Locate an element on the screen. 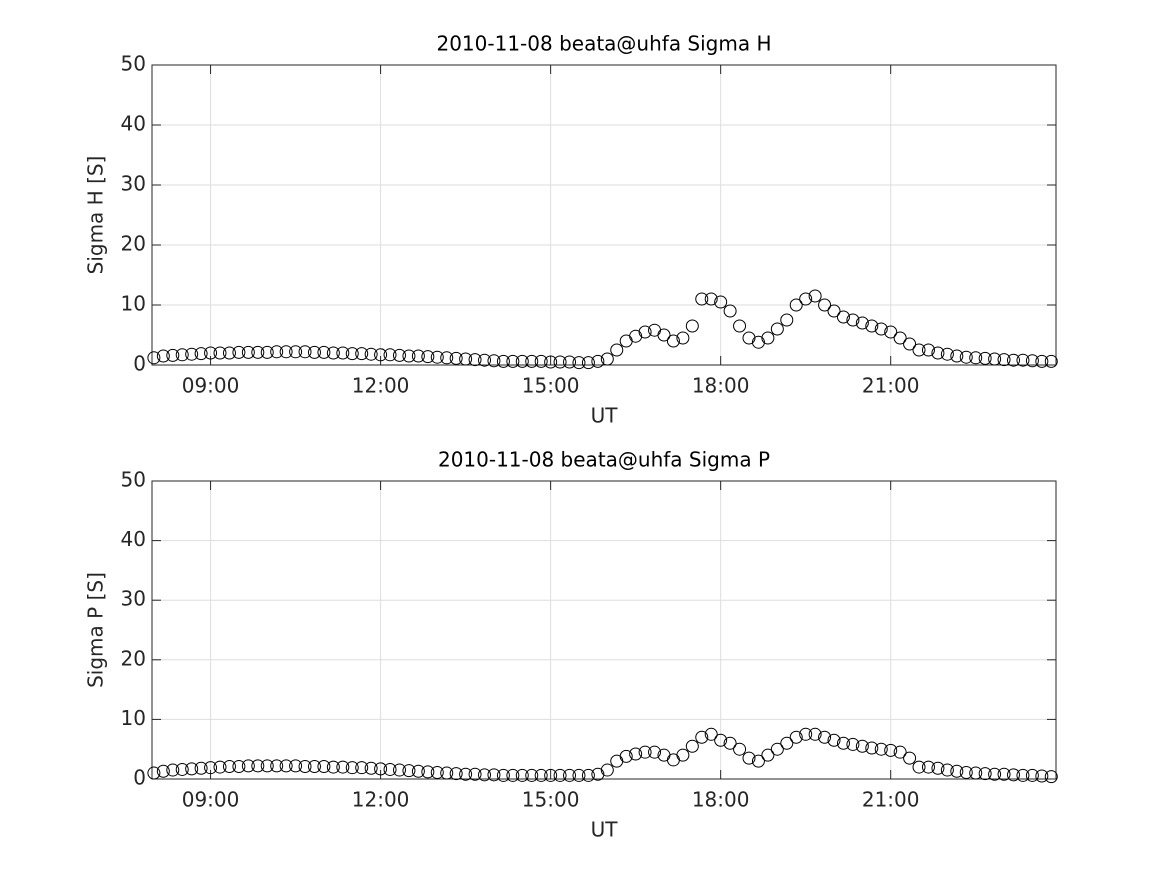 This screenshot has width=1167, height=875. chart-title: 2010-11-08 beata@uhfa Sigma P is located at coordinates (604, 460).